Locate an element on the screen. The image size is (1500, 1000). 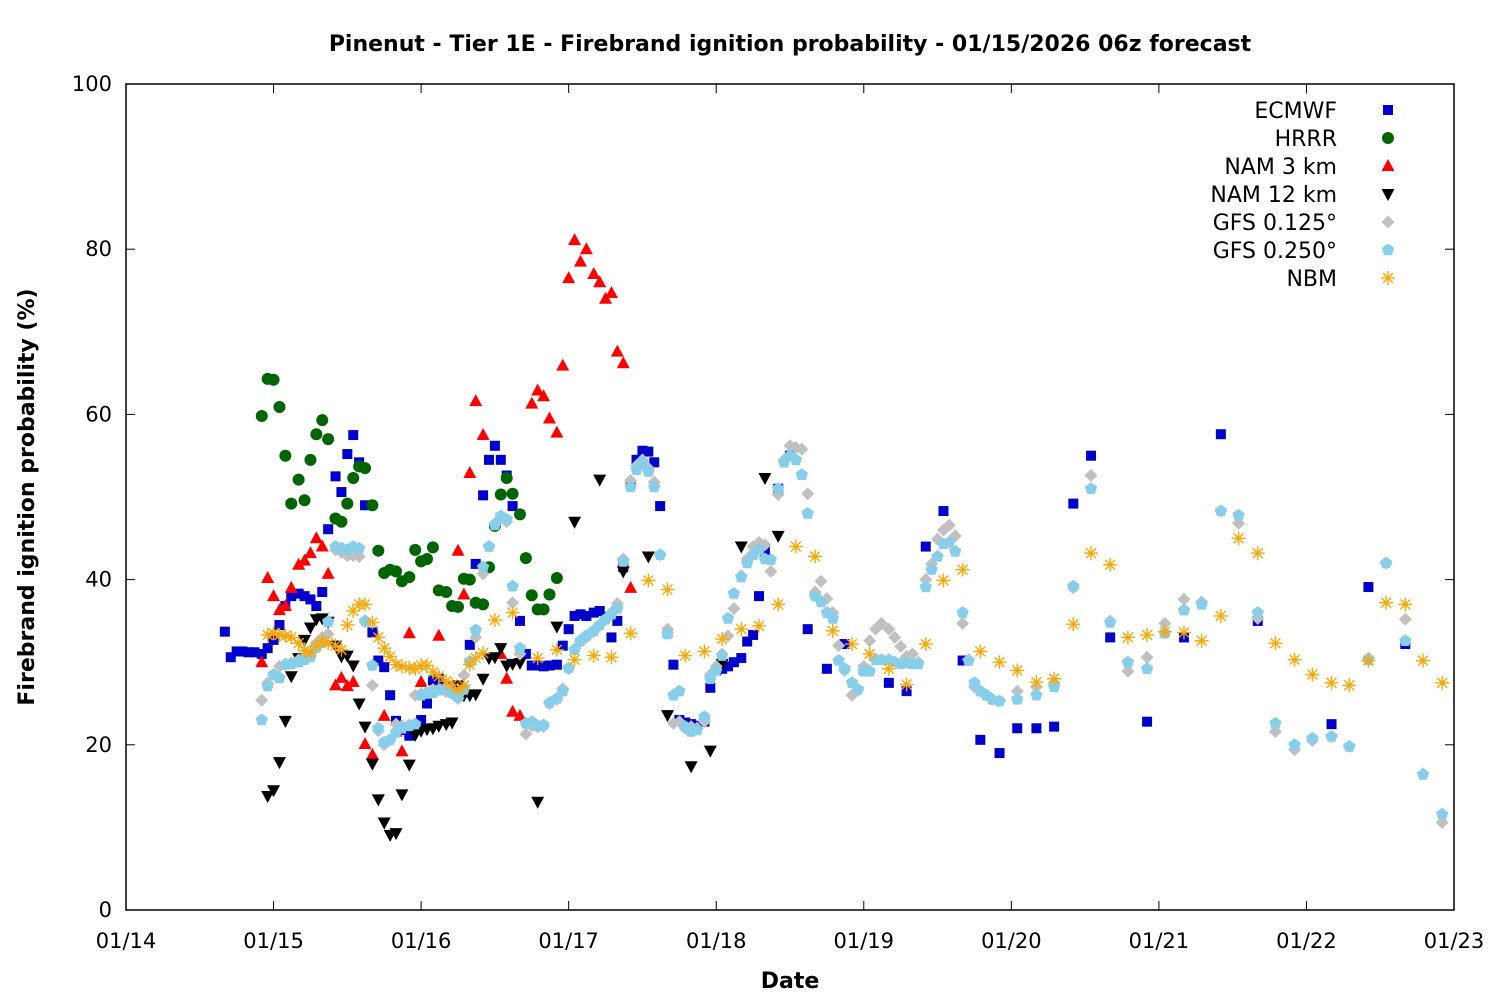
x-tick-label: 01/16 is located at coordinates (421, 941).